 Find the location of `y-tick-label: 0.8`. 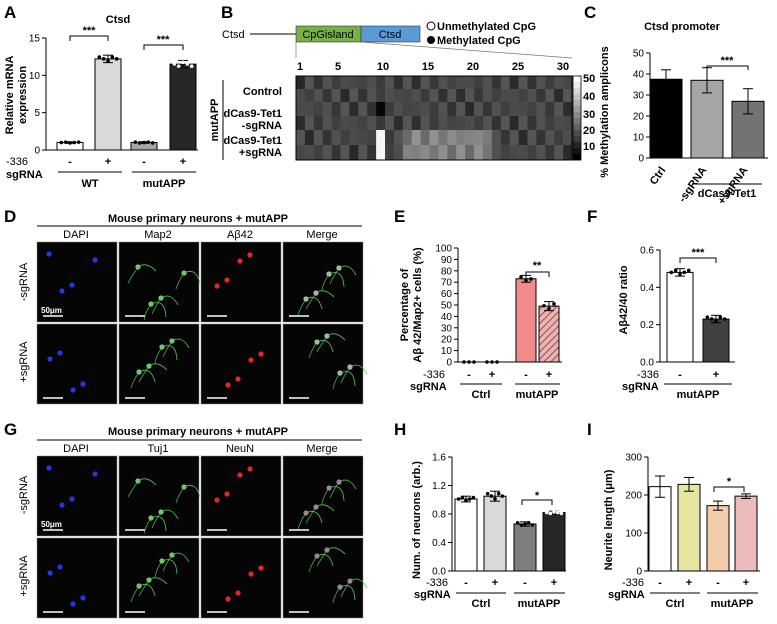

y-tick-label: 0.8 is located at coordinates (439, 515).